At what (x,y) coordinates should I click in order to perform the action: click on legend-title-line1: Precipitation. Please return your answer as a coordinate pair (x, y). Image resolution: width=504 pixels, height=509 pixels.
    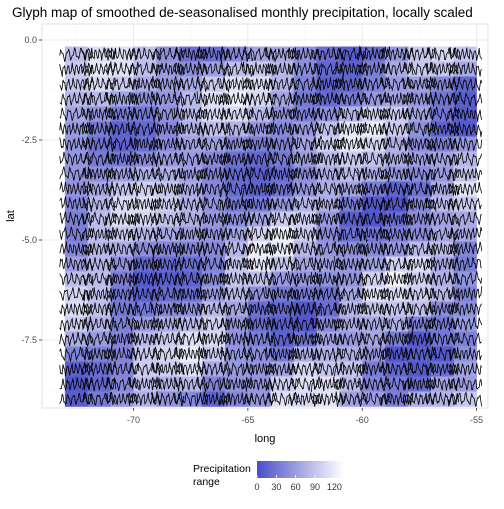
    Looking at the image, I should click on (222, 469).